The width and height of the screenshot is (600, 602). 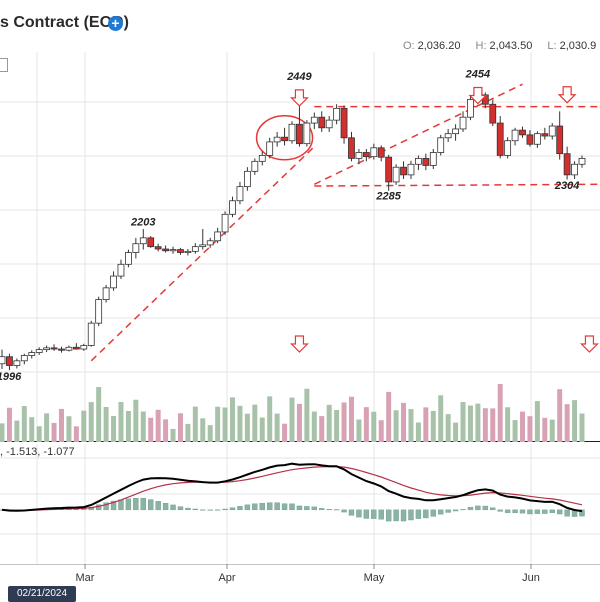 I want to click on macd-values: , -1.513, -1.077, so click(x=37, y=452).